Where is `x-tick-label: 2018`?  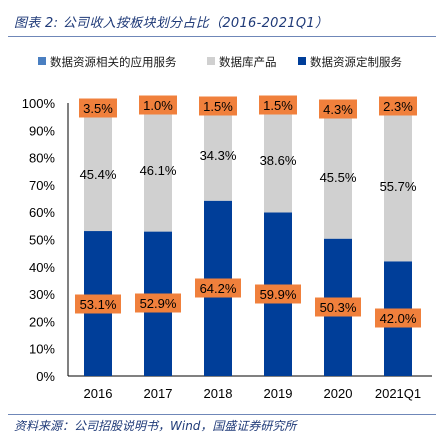
x-tick-label: 2018 is located at coordinates (218, 393).